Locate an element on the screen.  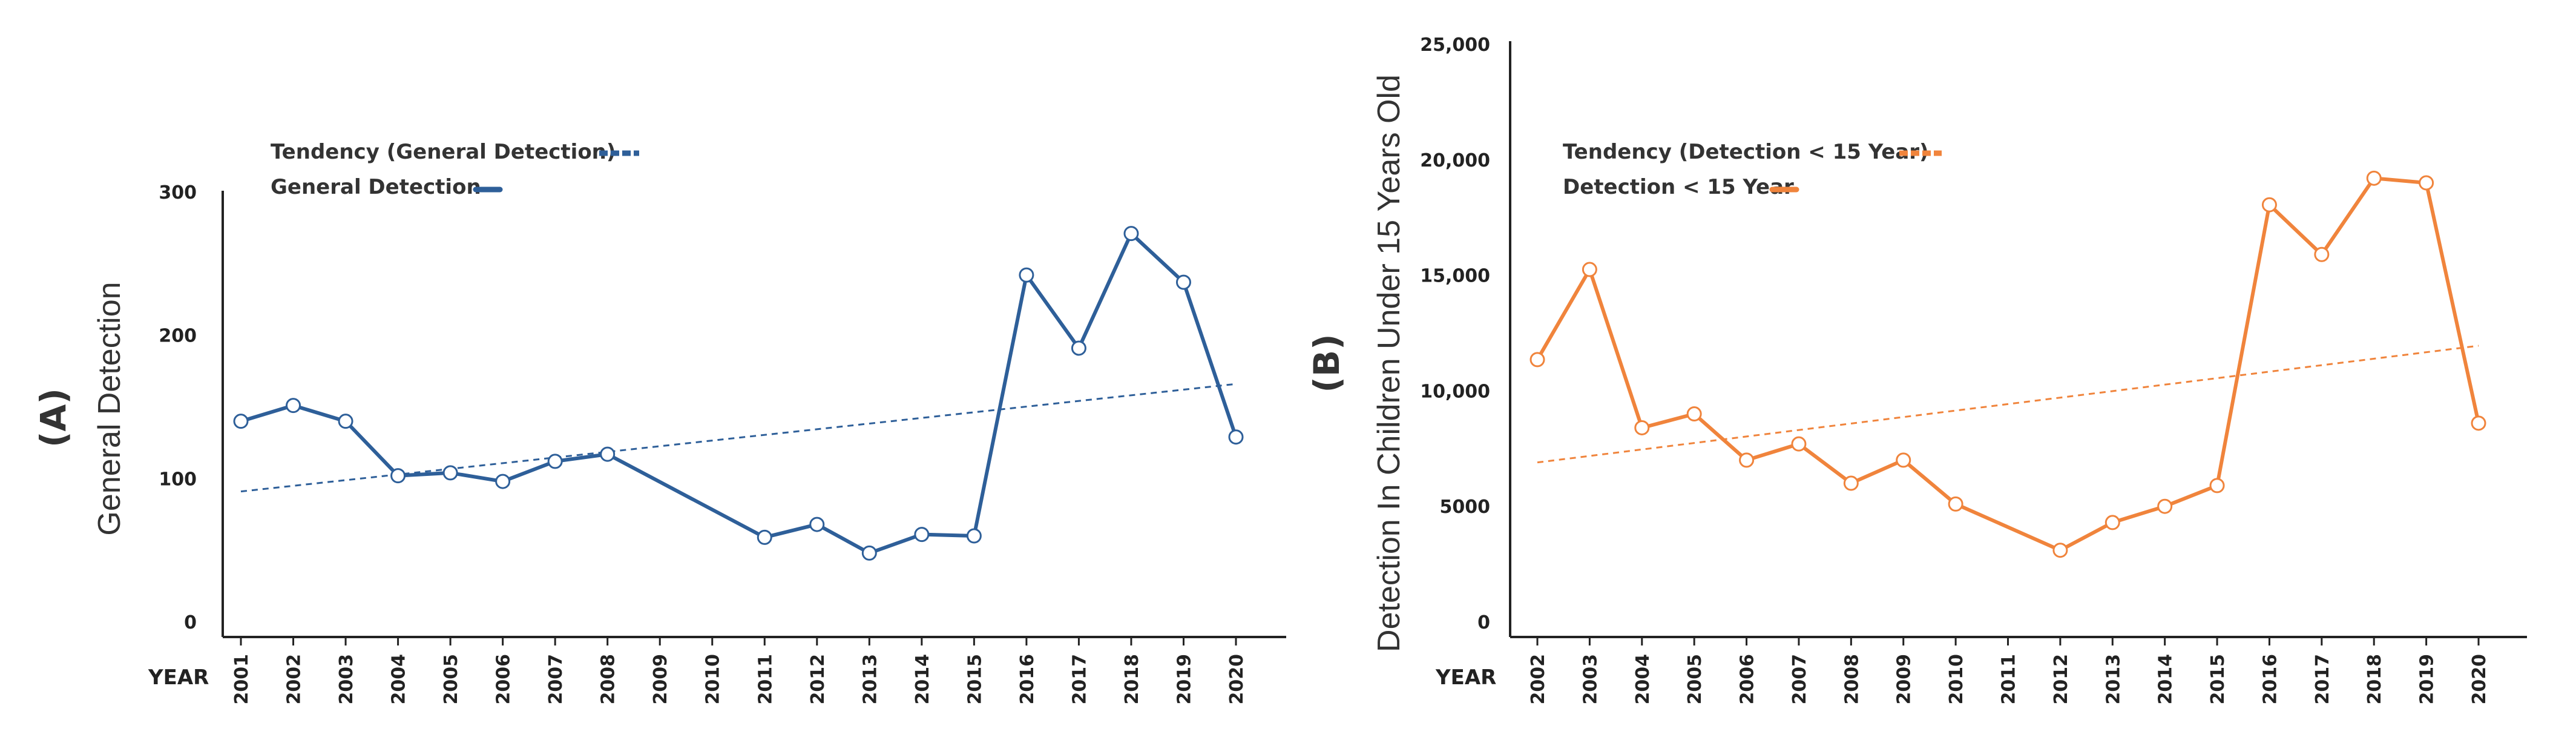
x-tick-label-a: 2001 is located at coordinates (241, 680).